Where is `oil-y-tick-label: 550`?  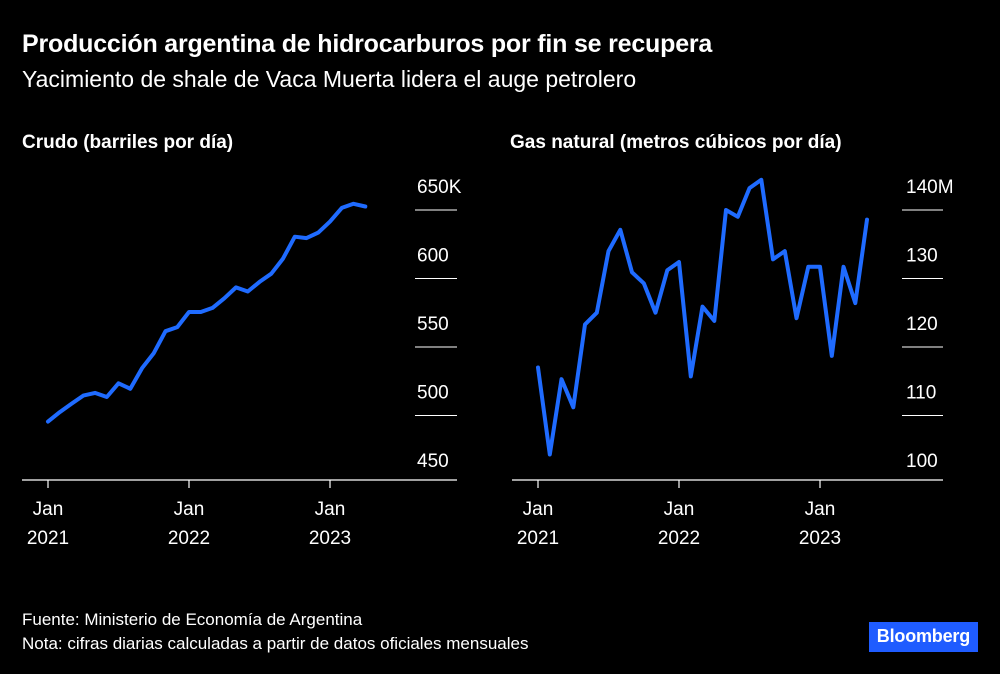
oil-y-tick-label: 550 is located at coordinates (433, 324).